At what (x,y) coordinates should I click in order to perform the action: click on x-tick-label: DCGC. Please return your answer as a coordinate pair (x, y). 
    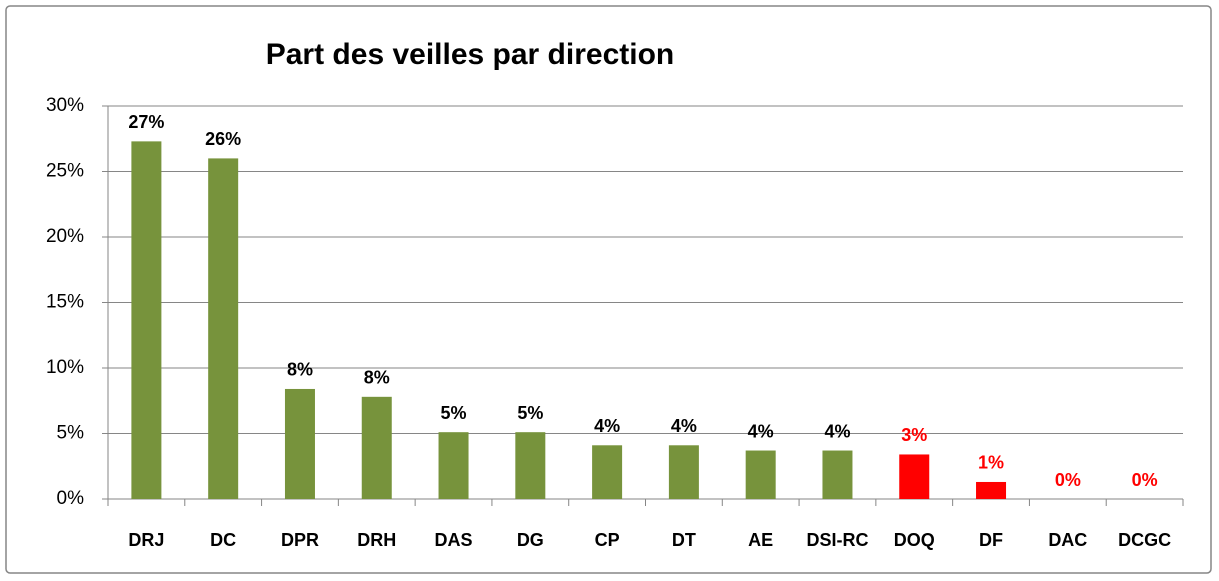
    Looking at the image, I should click on (1144, 540).